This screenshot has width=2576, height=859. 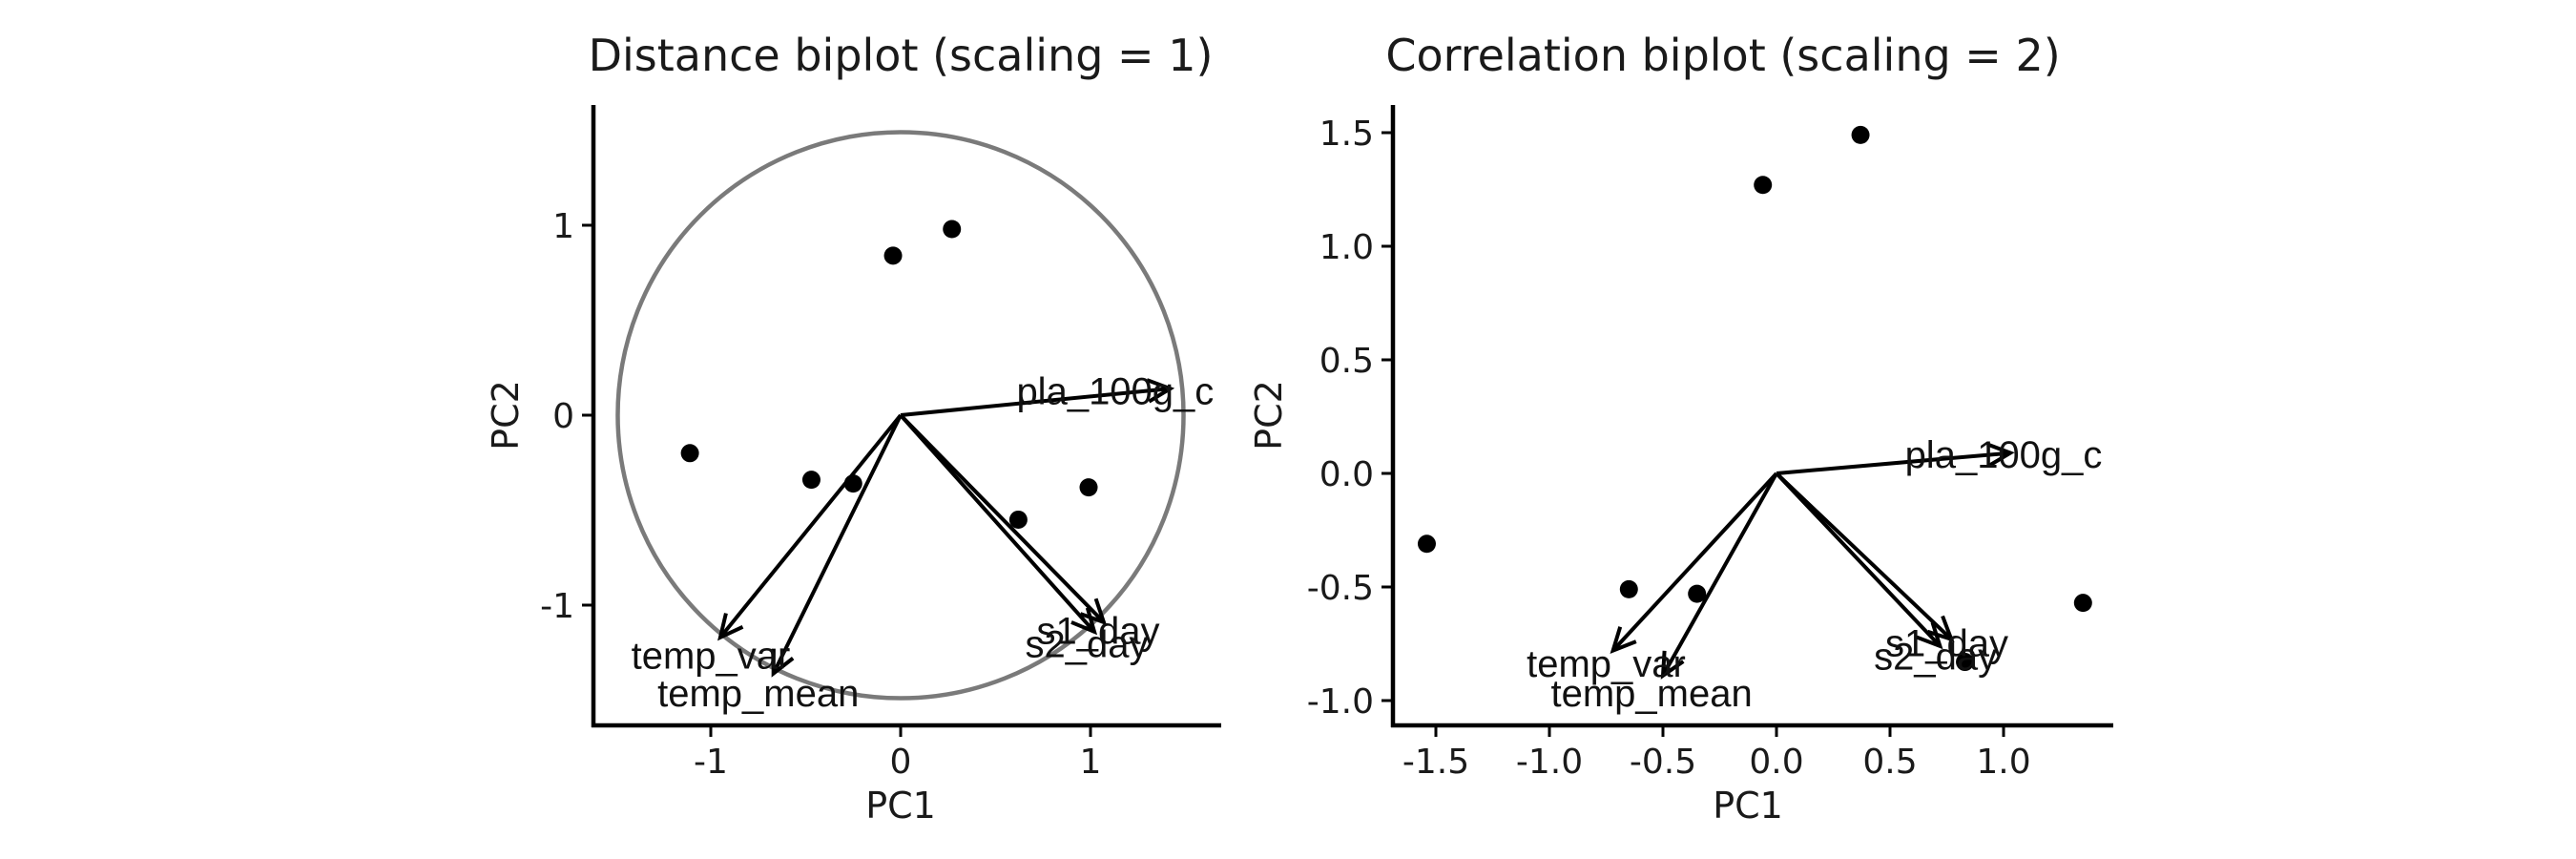 I want to click on equilibrium-circle, so click(x=900, y=415).